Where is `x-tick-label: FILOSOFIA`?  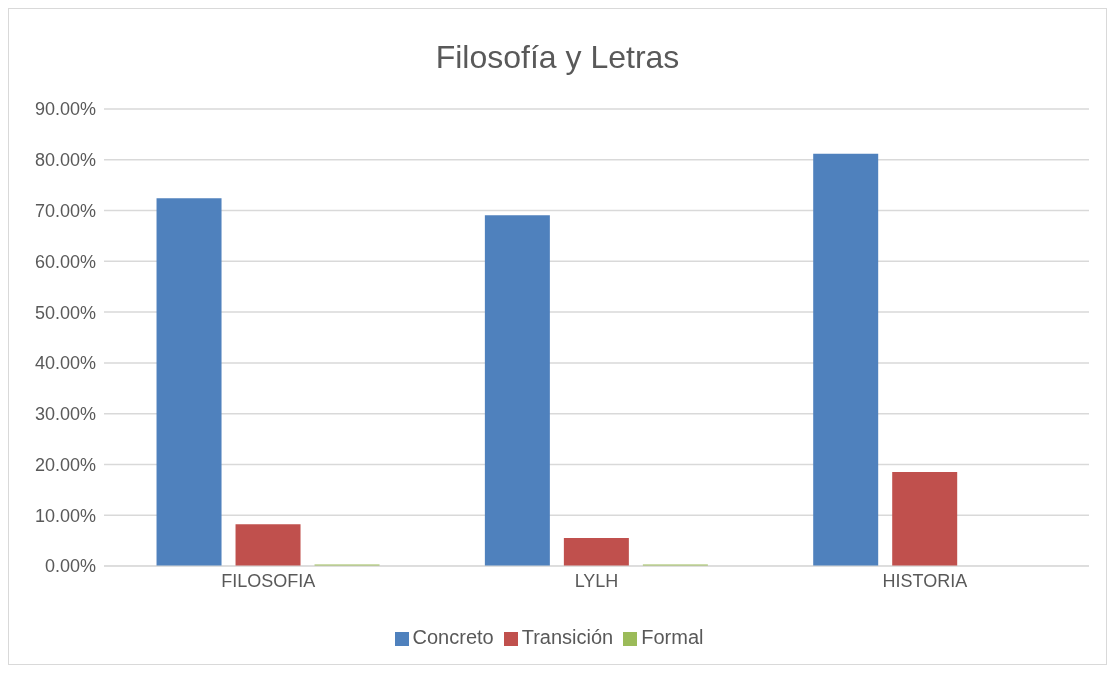 x-tick-label: FILOSOFIA is located at coordinates (268, 580).